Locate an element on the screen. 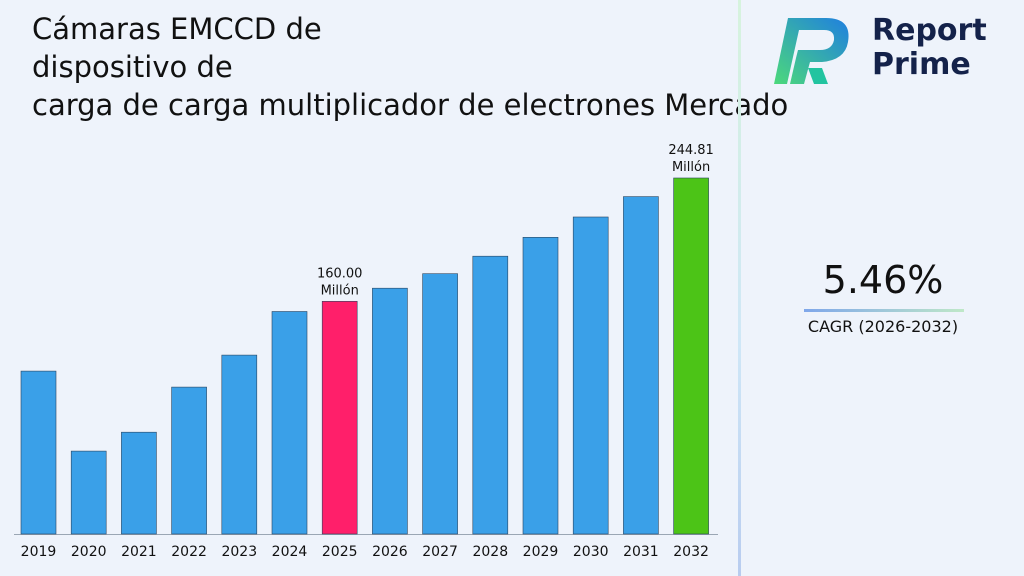 The width and height of the screenshot is (1024, 576). x-tick-2031: 2031 is located at coordinates (641, 552).